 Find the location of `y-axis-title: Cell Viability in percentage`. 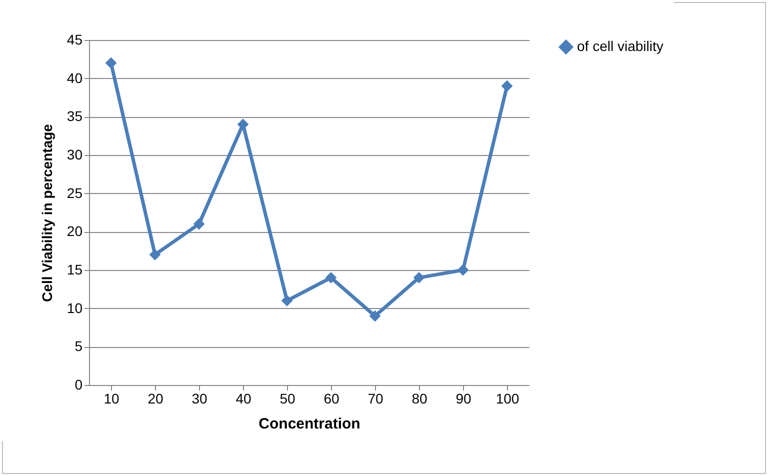

y-axis-title: Cell Viability in percentage is located at coordinates (46, 213).